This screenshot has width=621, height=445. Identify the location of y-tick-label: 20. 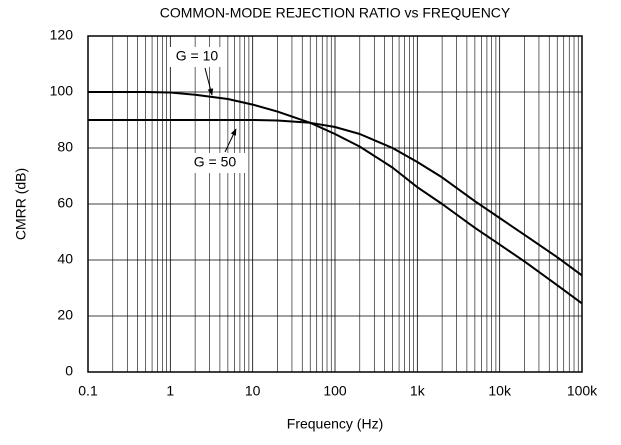
(65, 315).